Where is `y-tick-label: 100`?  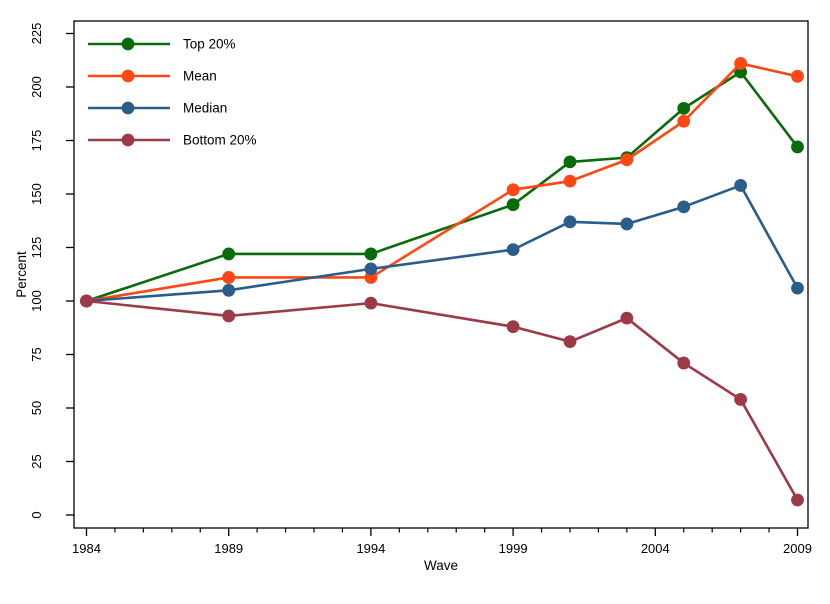
y-tick-label: 100 is located at coordinates (36, 301).